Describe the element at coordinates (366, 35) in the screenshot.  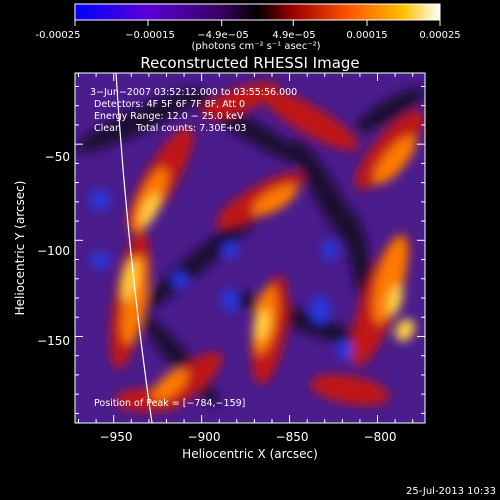
I see `colorbar-tick-4: 0.00015` at that location.